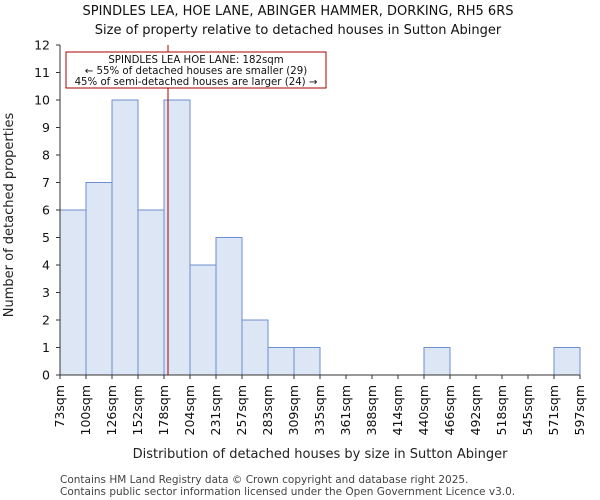 The height and width of the screenshot is (500, 600). What do you see at coordinates (203, 320) in the screenshot?
I see `bar-204sqm` at bounding box center [203, 320].